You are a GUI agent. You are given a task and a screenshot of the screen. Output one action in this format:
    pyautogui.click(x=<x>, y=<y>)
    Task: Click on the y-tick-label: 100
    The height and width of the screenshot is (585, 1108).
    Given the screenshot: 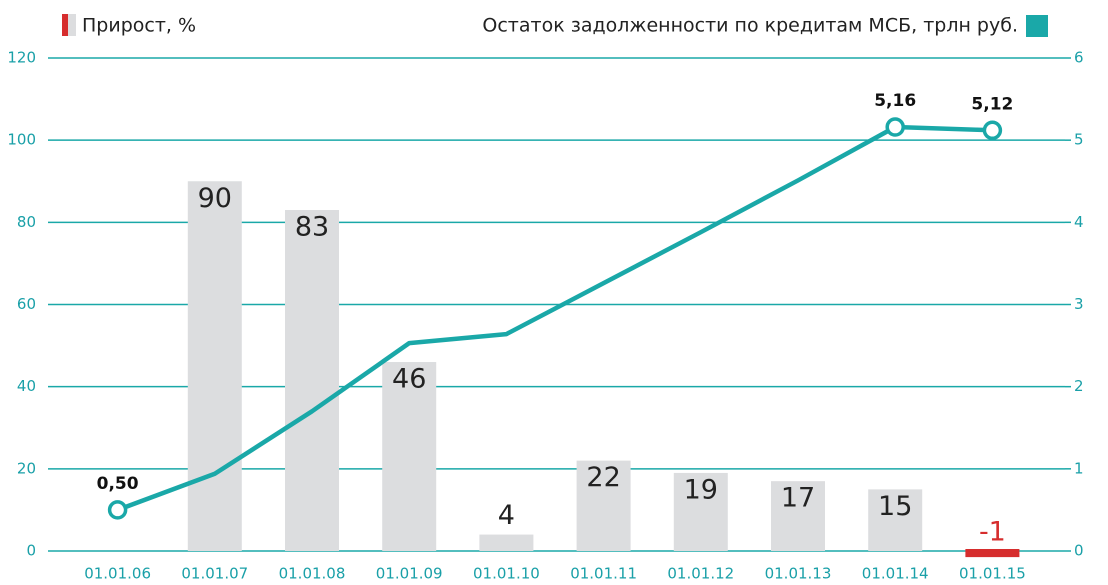 What is the action you would take?
    pyautogui.click(x=21, y=140)
    